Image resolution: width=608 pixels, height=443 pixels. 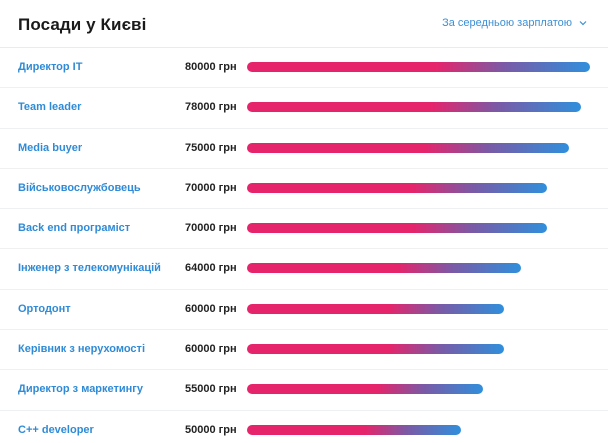 What do you see at coordinates (74, 228) in the screenshot?
I see `position-link: Back end програміст` at bounding box center [74, 228].